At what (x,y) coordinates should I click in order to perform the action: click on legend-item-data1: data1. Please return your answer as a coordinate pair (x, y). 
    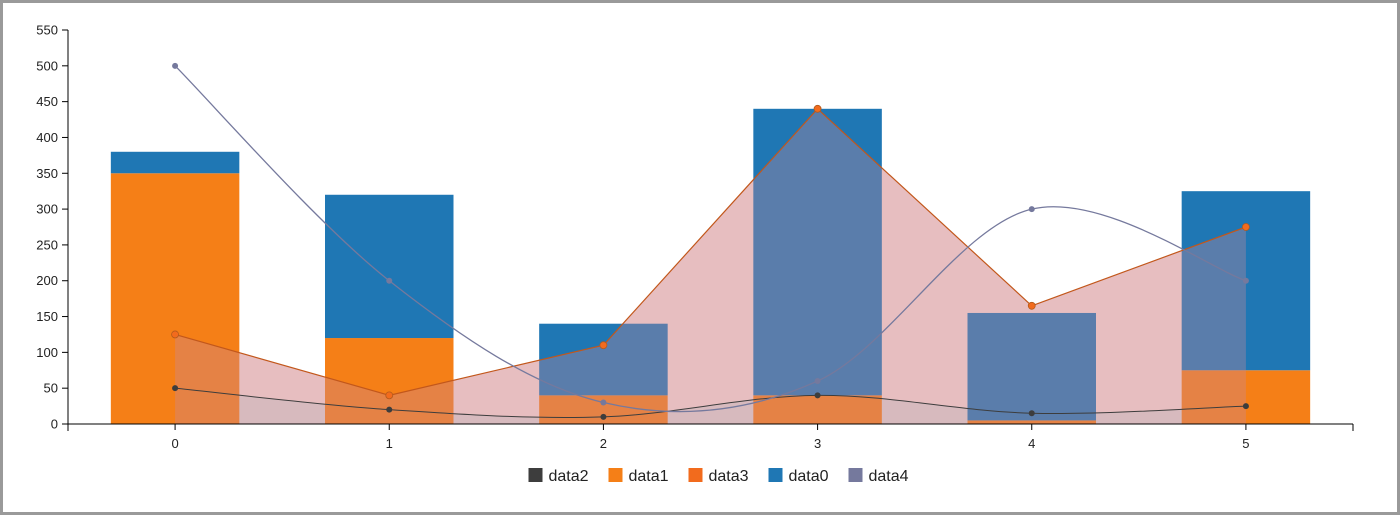
    Looking at the image, I should click on (638, 476).